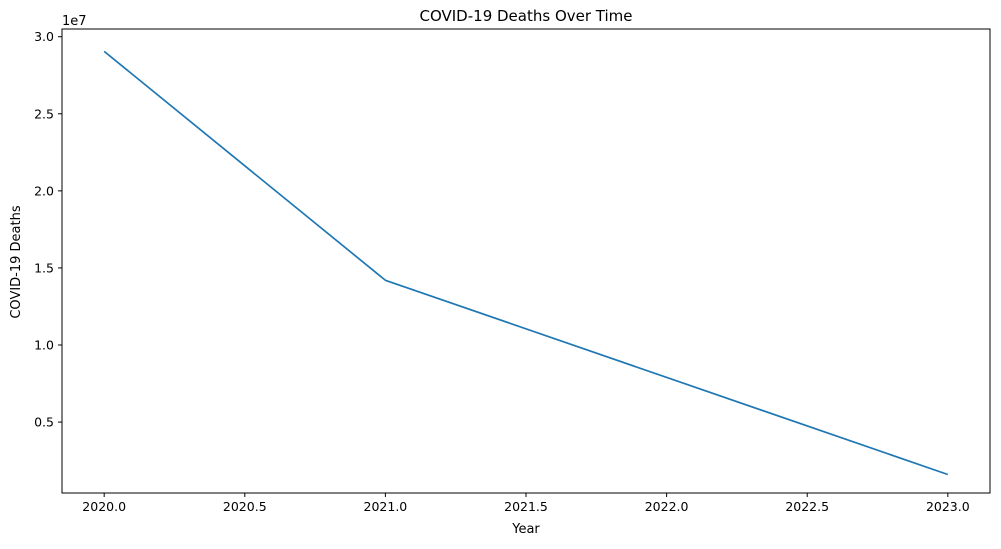 This screenshot has height=549, width=1001. Describe the element at coordinates (44, 113) in the screenshot. I see `y-tick-label: 2.5` at that location.